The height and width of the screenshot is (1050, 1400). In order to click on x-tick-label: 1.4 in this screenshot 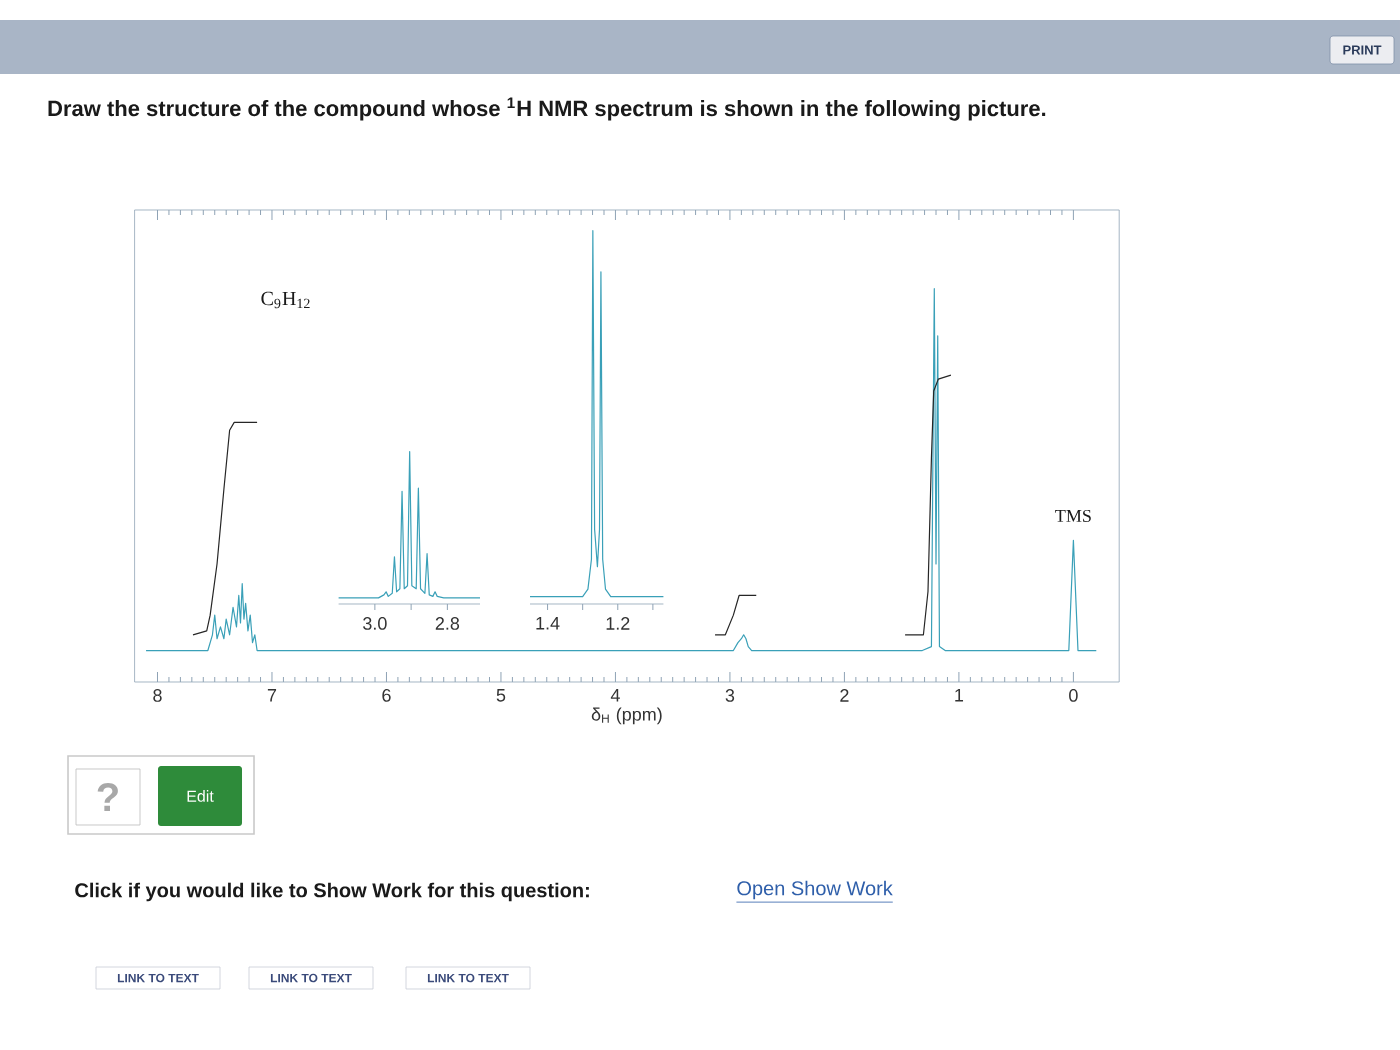, I will do `click(548, 623)`.